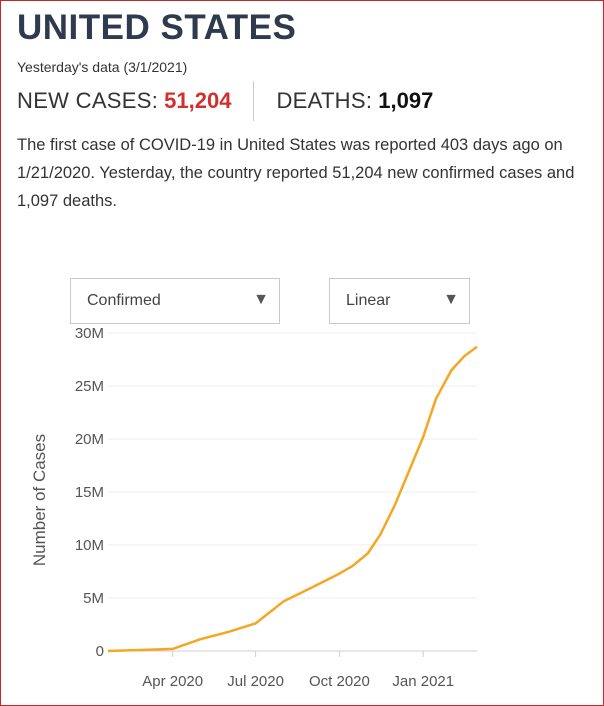 The image size is (604, 706). Describe the element at coordinates (399, 301) in the screenshot. I see `scale-select: Linear ▼` at that location.